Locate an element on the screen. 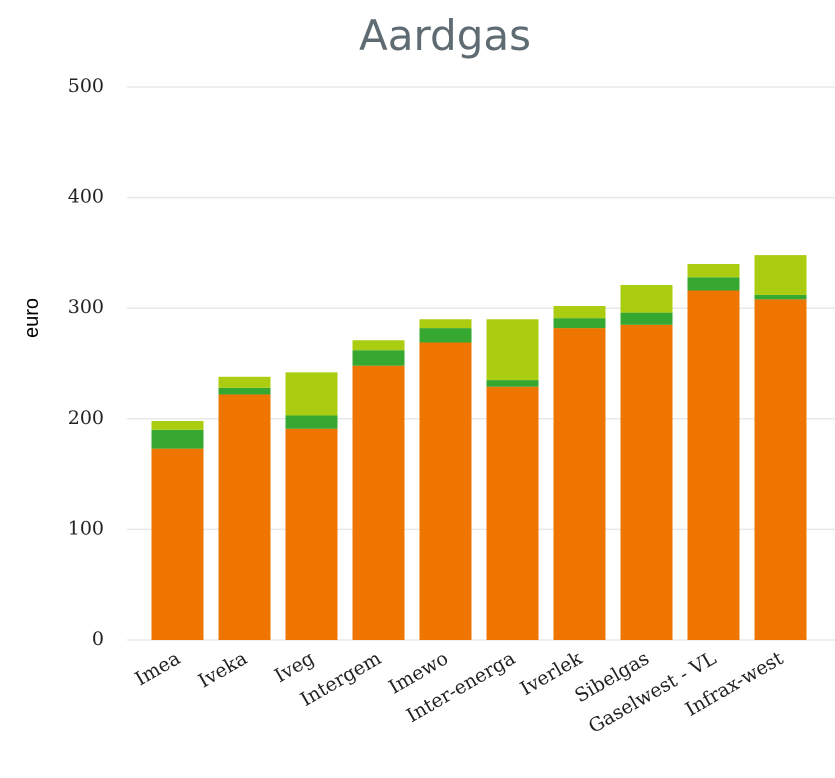 The height and width of the screenshot is (778, 835). y-axis-label: euro is located at coordinates (32, 318).